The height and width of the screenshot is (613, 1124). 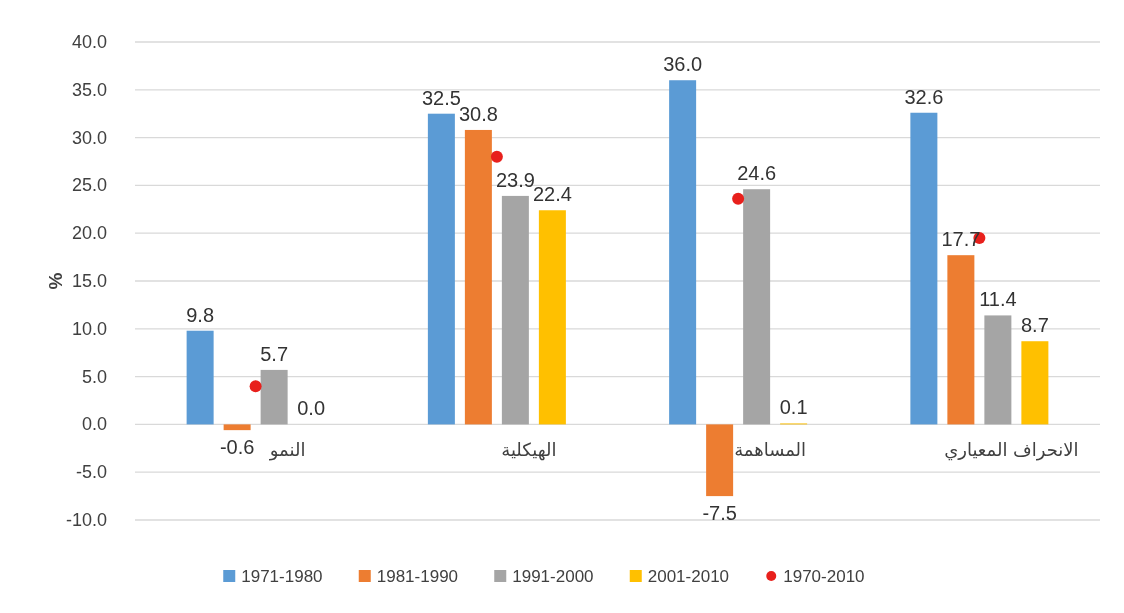 I want to click on data-label: 9.8, so click(x=200, y=314).